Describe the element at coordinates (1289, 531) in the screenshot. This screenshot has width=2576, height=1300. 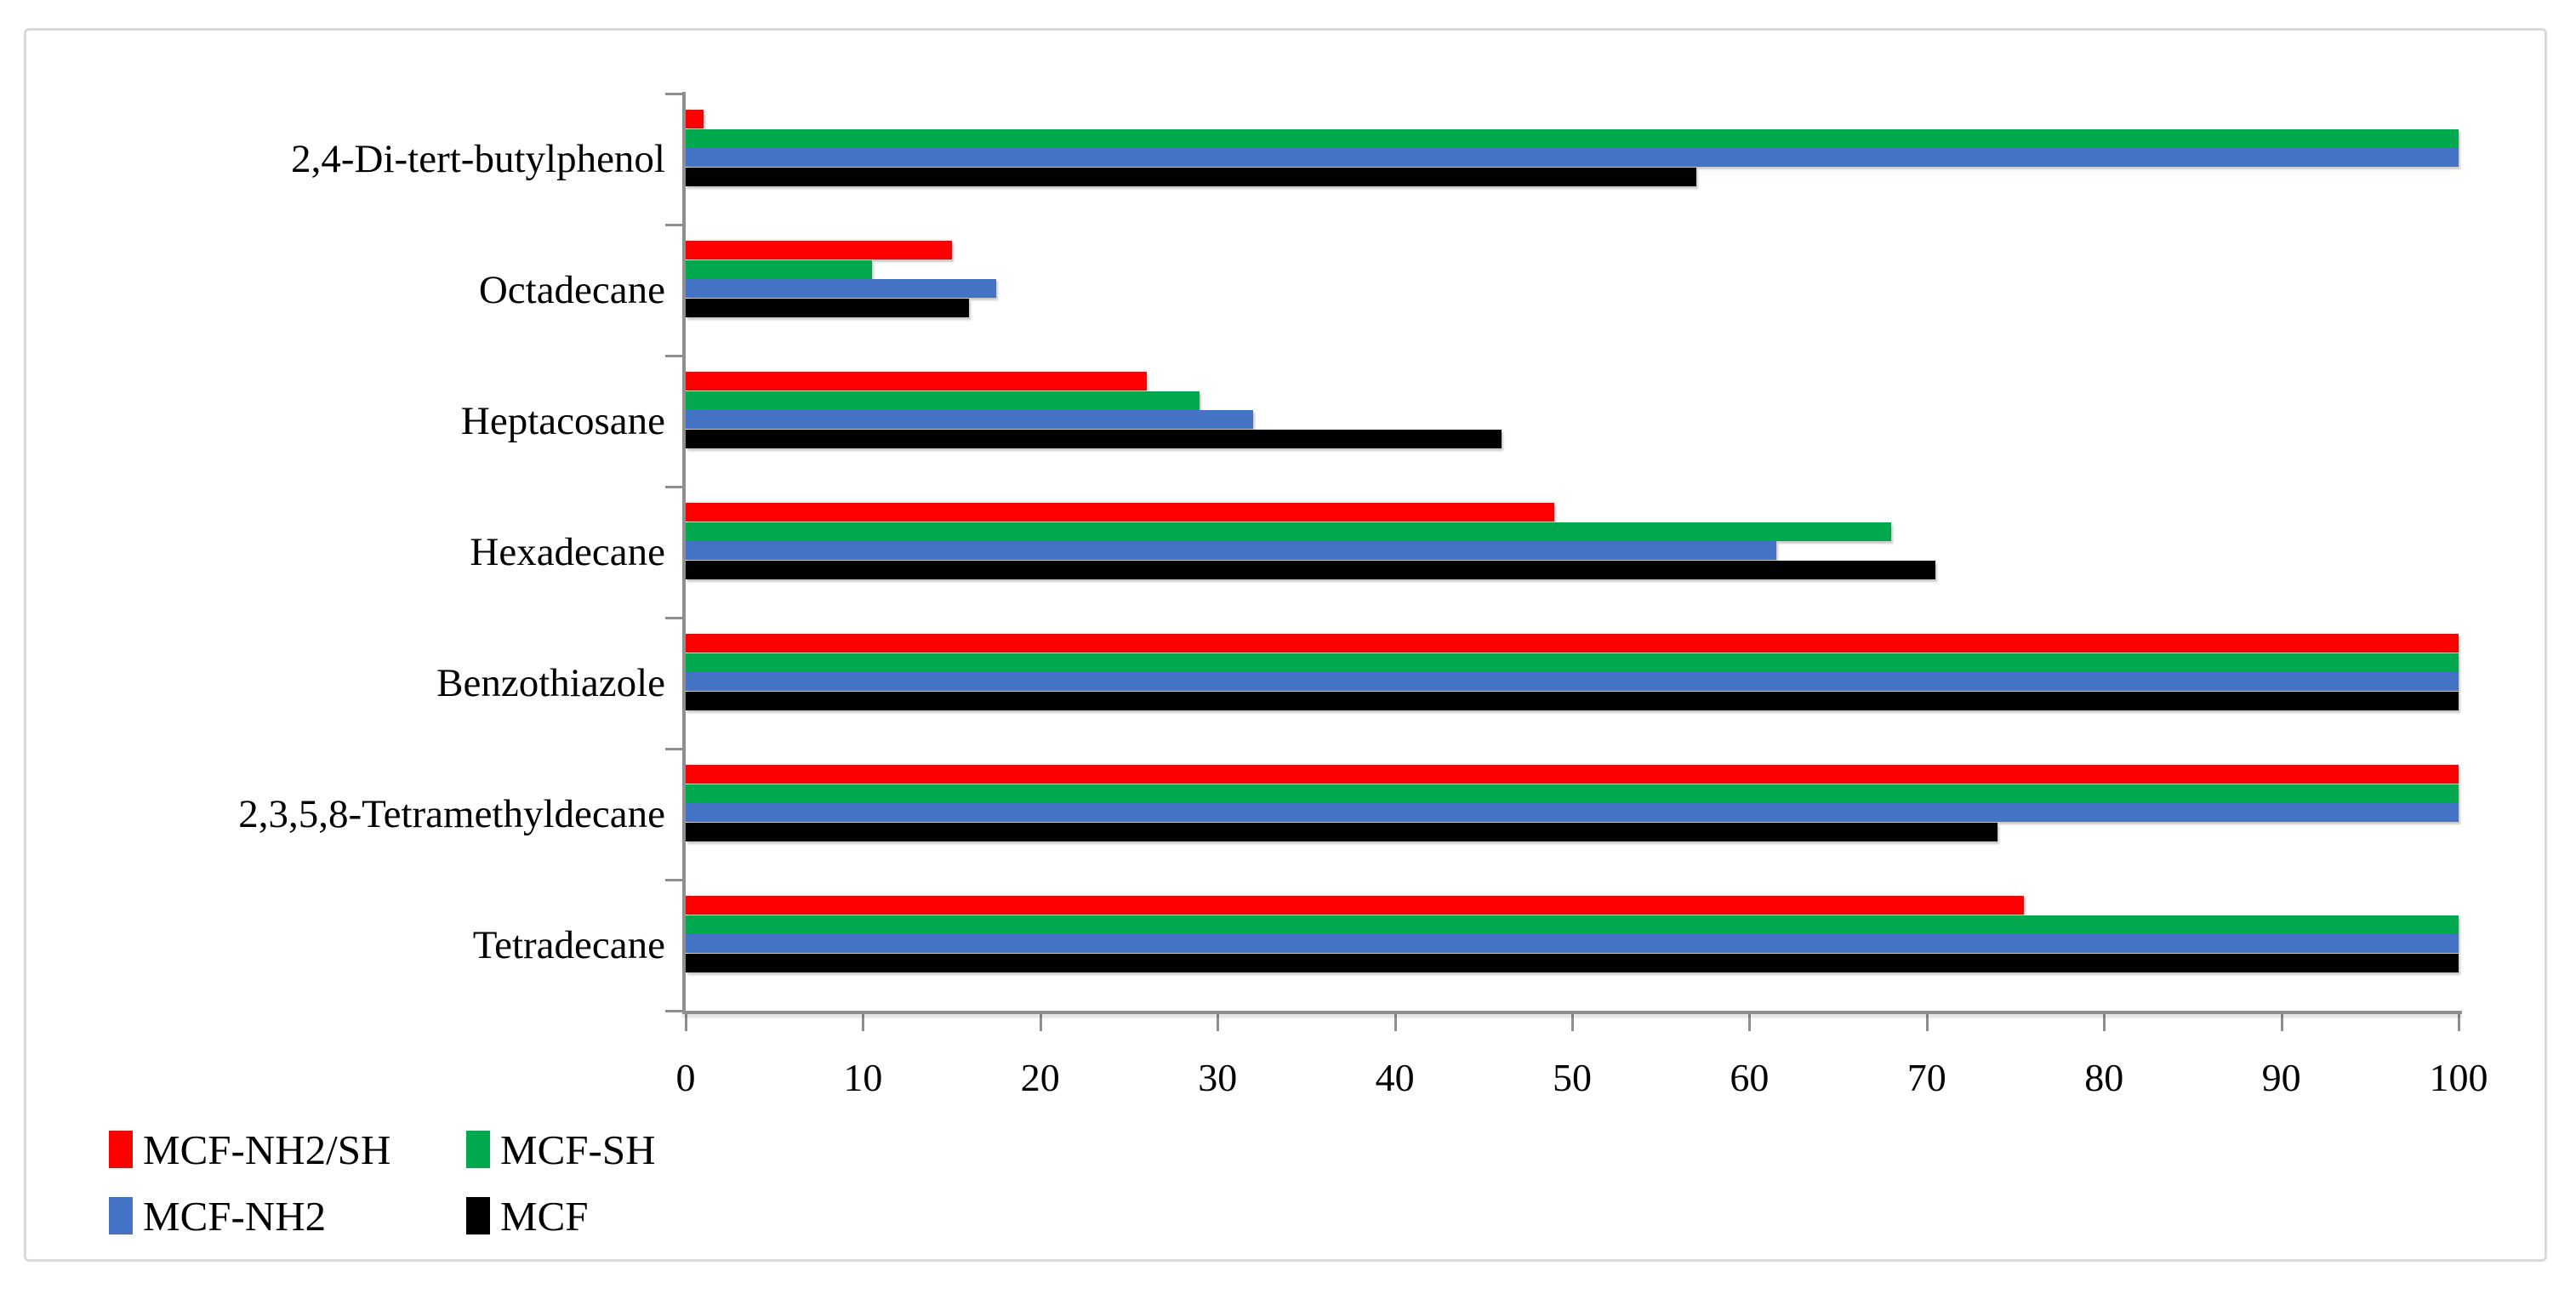
I see `bar-mcf-sh-hexadecane` at that location.